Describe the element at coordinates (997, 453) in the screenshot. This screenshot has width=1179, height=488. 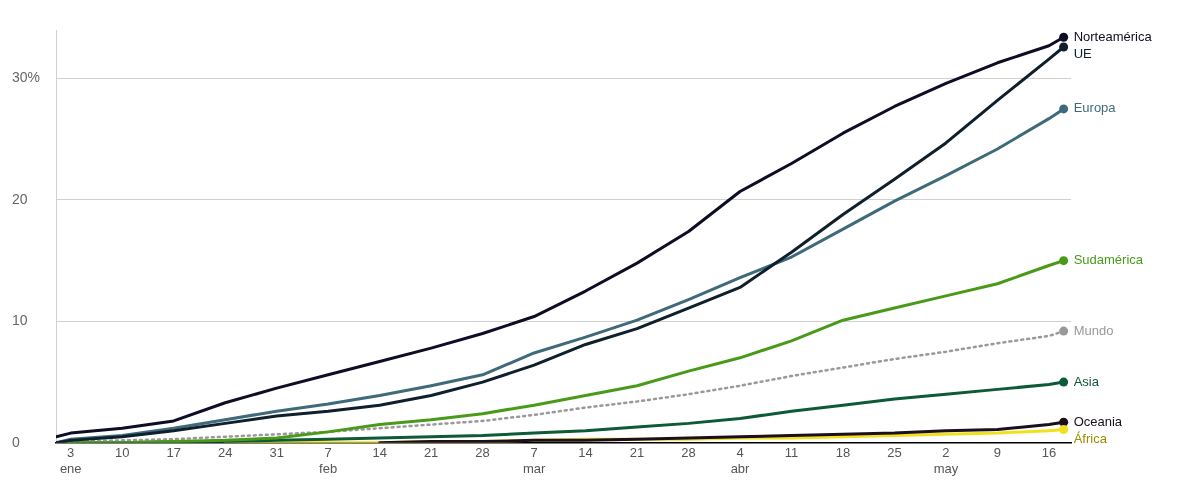
I see `x-tick-label: 9` at that location.